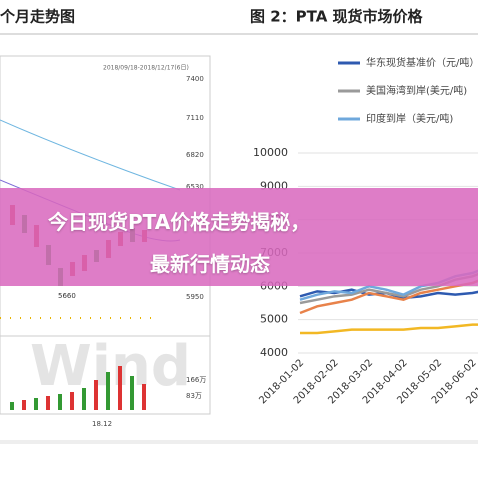  Describe the element at coordinates (239, 442) in the screenshot. I see `footer-strip` at that location.